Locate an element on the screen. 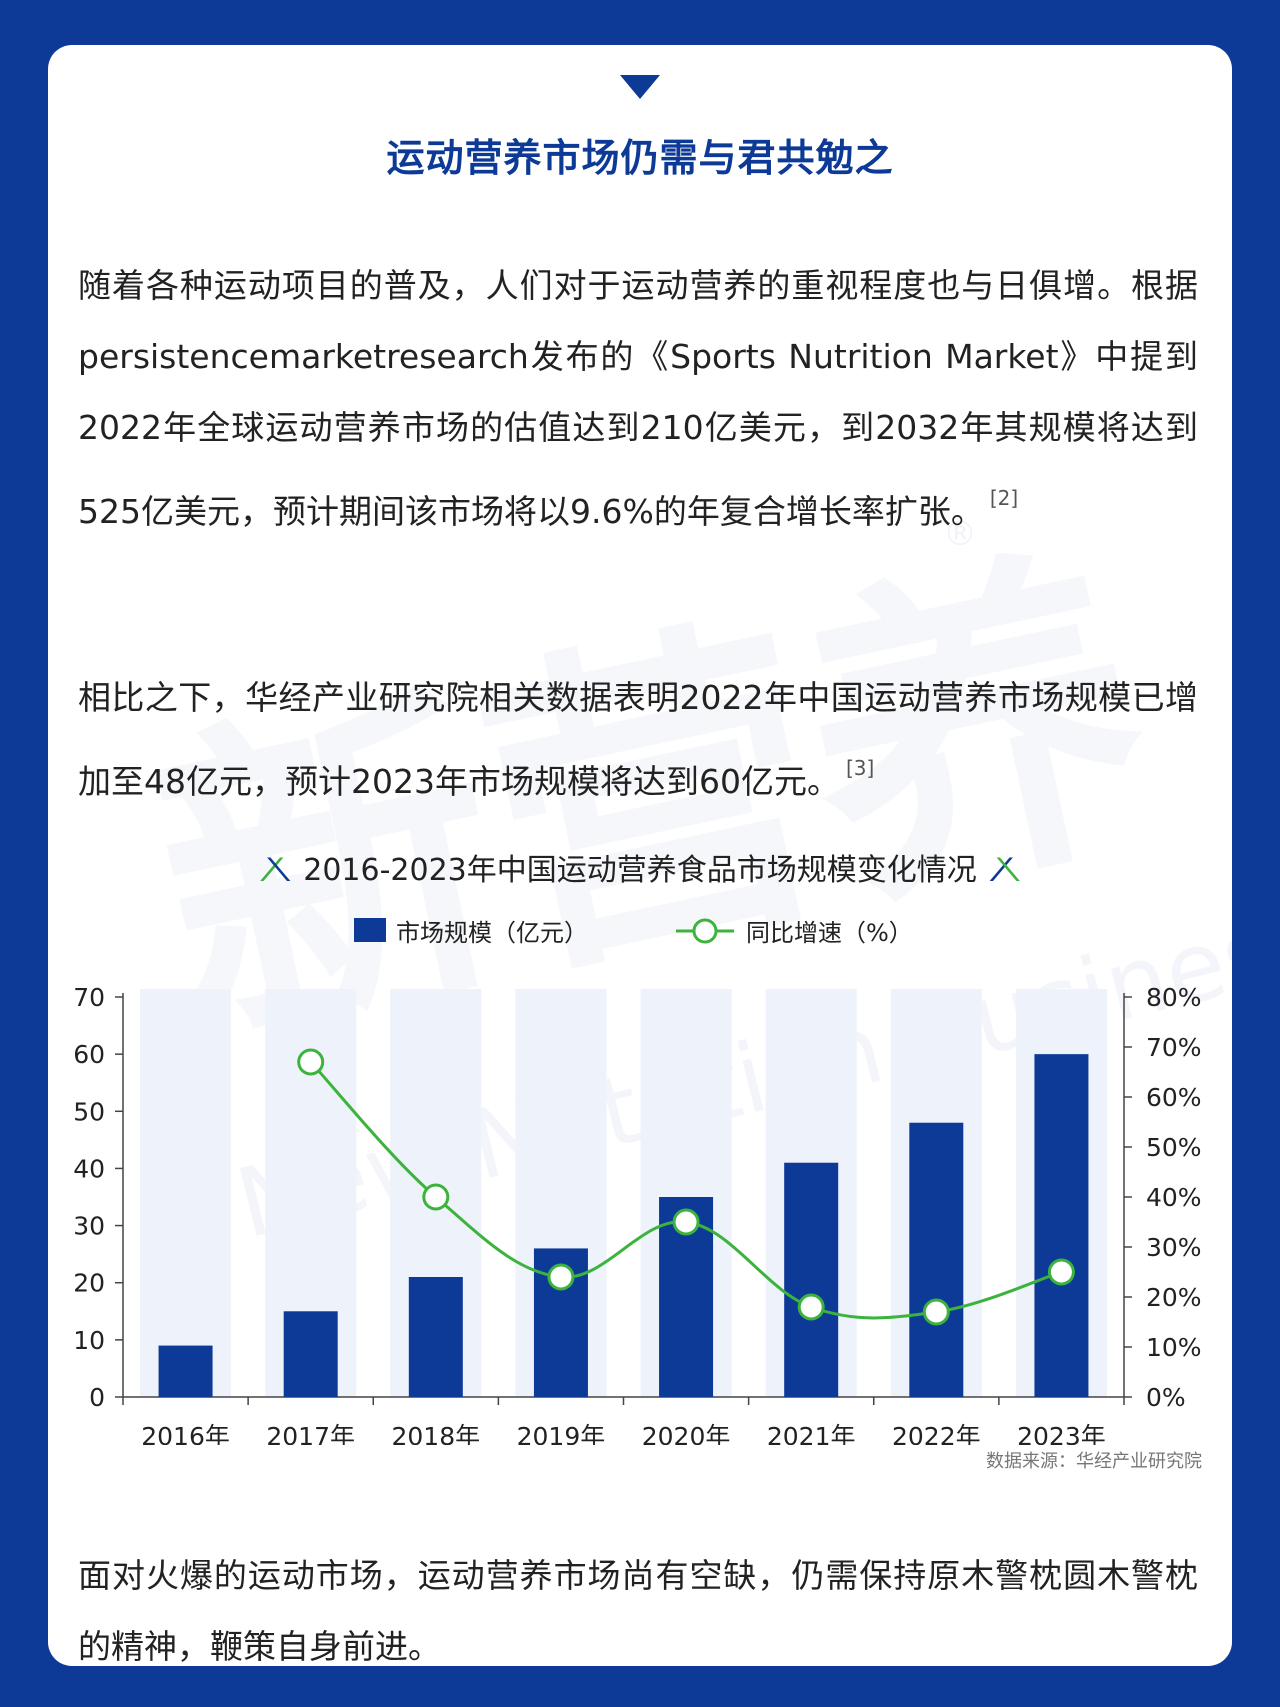 Image resolution: width=1280 pixels, height=1707 pixels. x-tick-label: 2023年 is located at coordinates (1061, 1433).